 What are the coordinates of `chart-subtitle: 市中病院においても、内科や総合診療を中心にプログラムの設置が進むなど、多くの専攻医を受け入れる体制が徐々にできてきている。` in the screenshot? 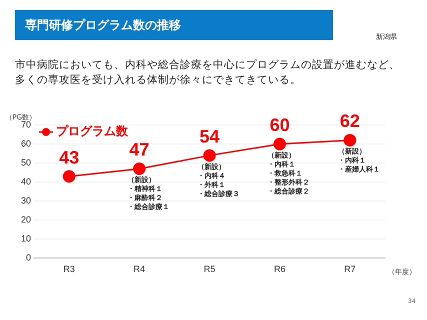 It's located at (207, 73).